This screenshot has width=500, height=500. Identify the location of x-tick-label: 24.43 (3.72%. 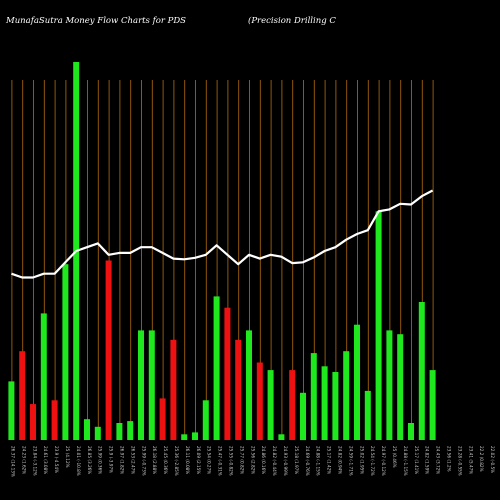
(438, 460).